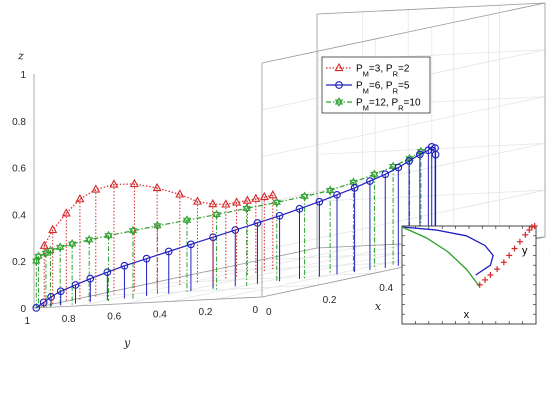 The image size is (550, 419). I want to click on inset-line, so click(441, 257).